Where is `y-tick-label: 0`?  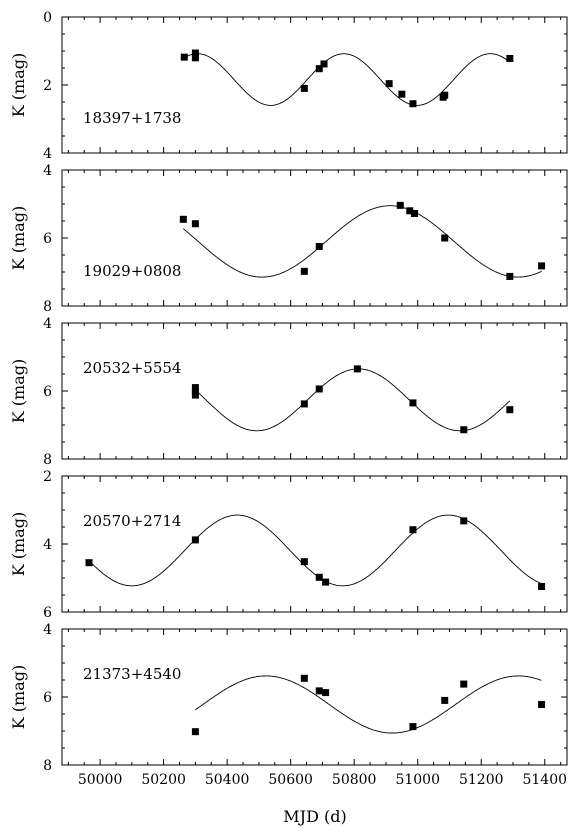 y-tick-label: 0 is located at coordinates (47, 18).